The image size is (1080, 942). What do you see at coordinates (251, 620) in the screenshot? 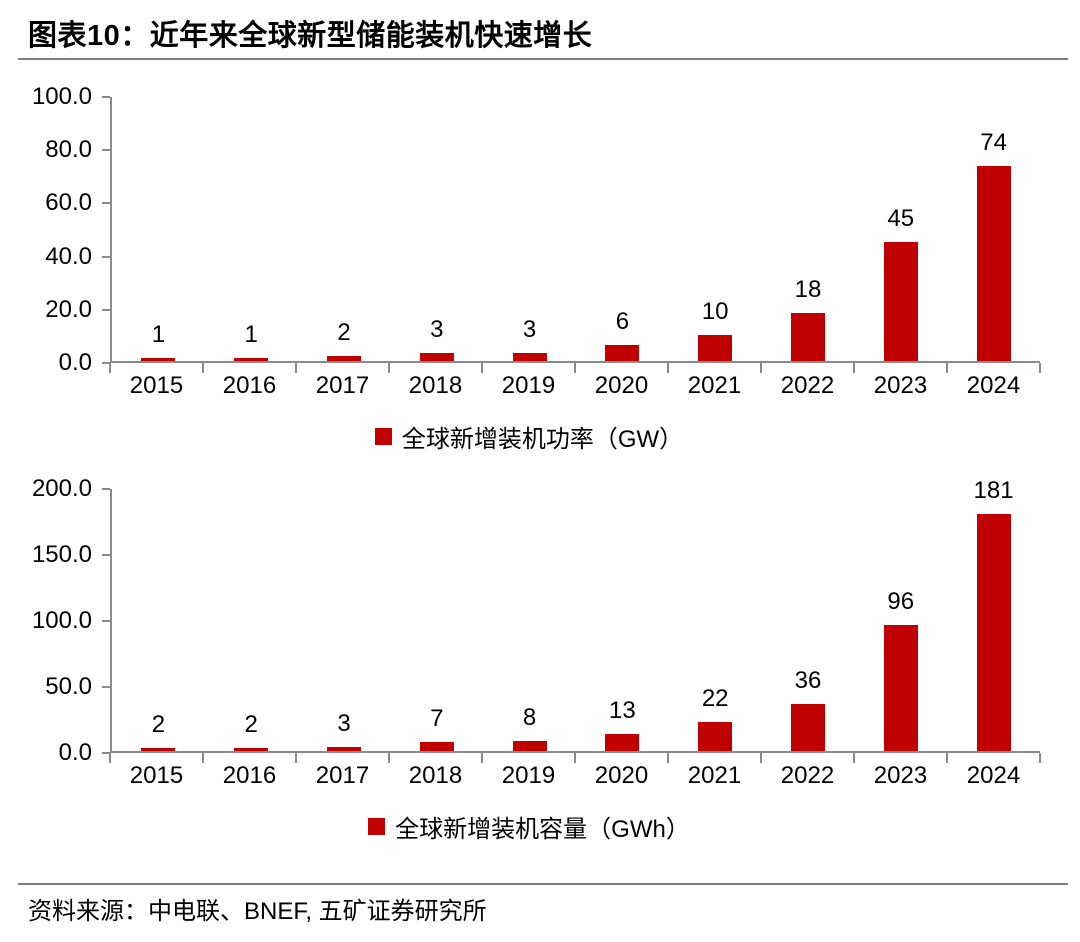
I see `bar-group-2016: 2` at bounding box center [251, 620].